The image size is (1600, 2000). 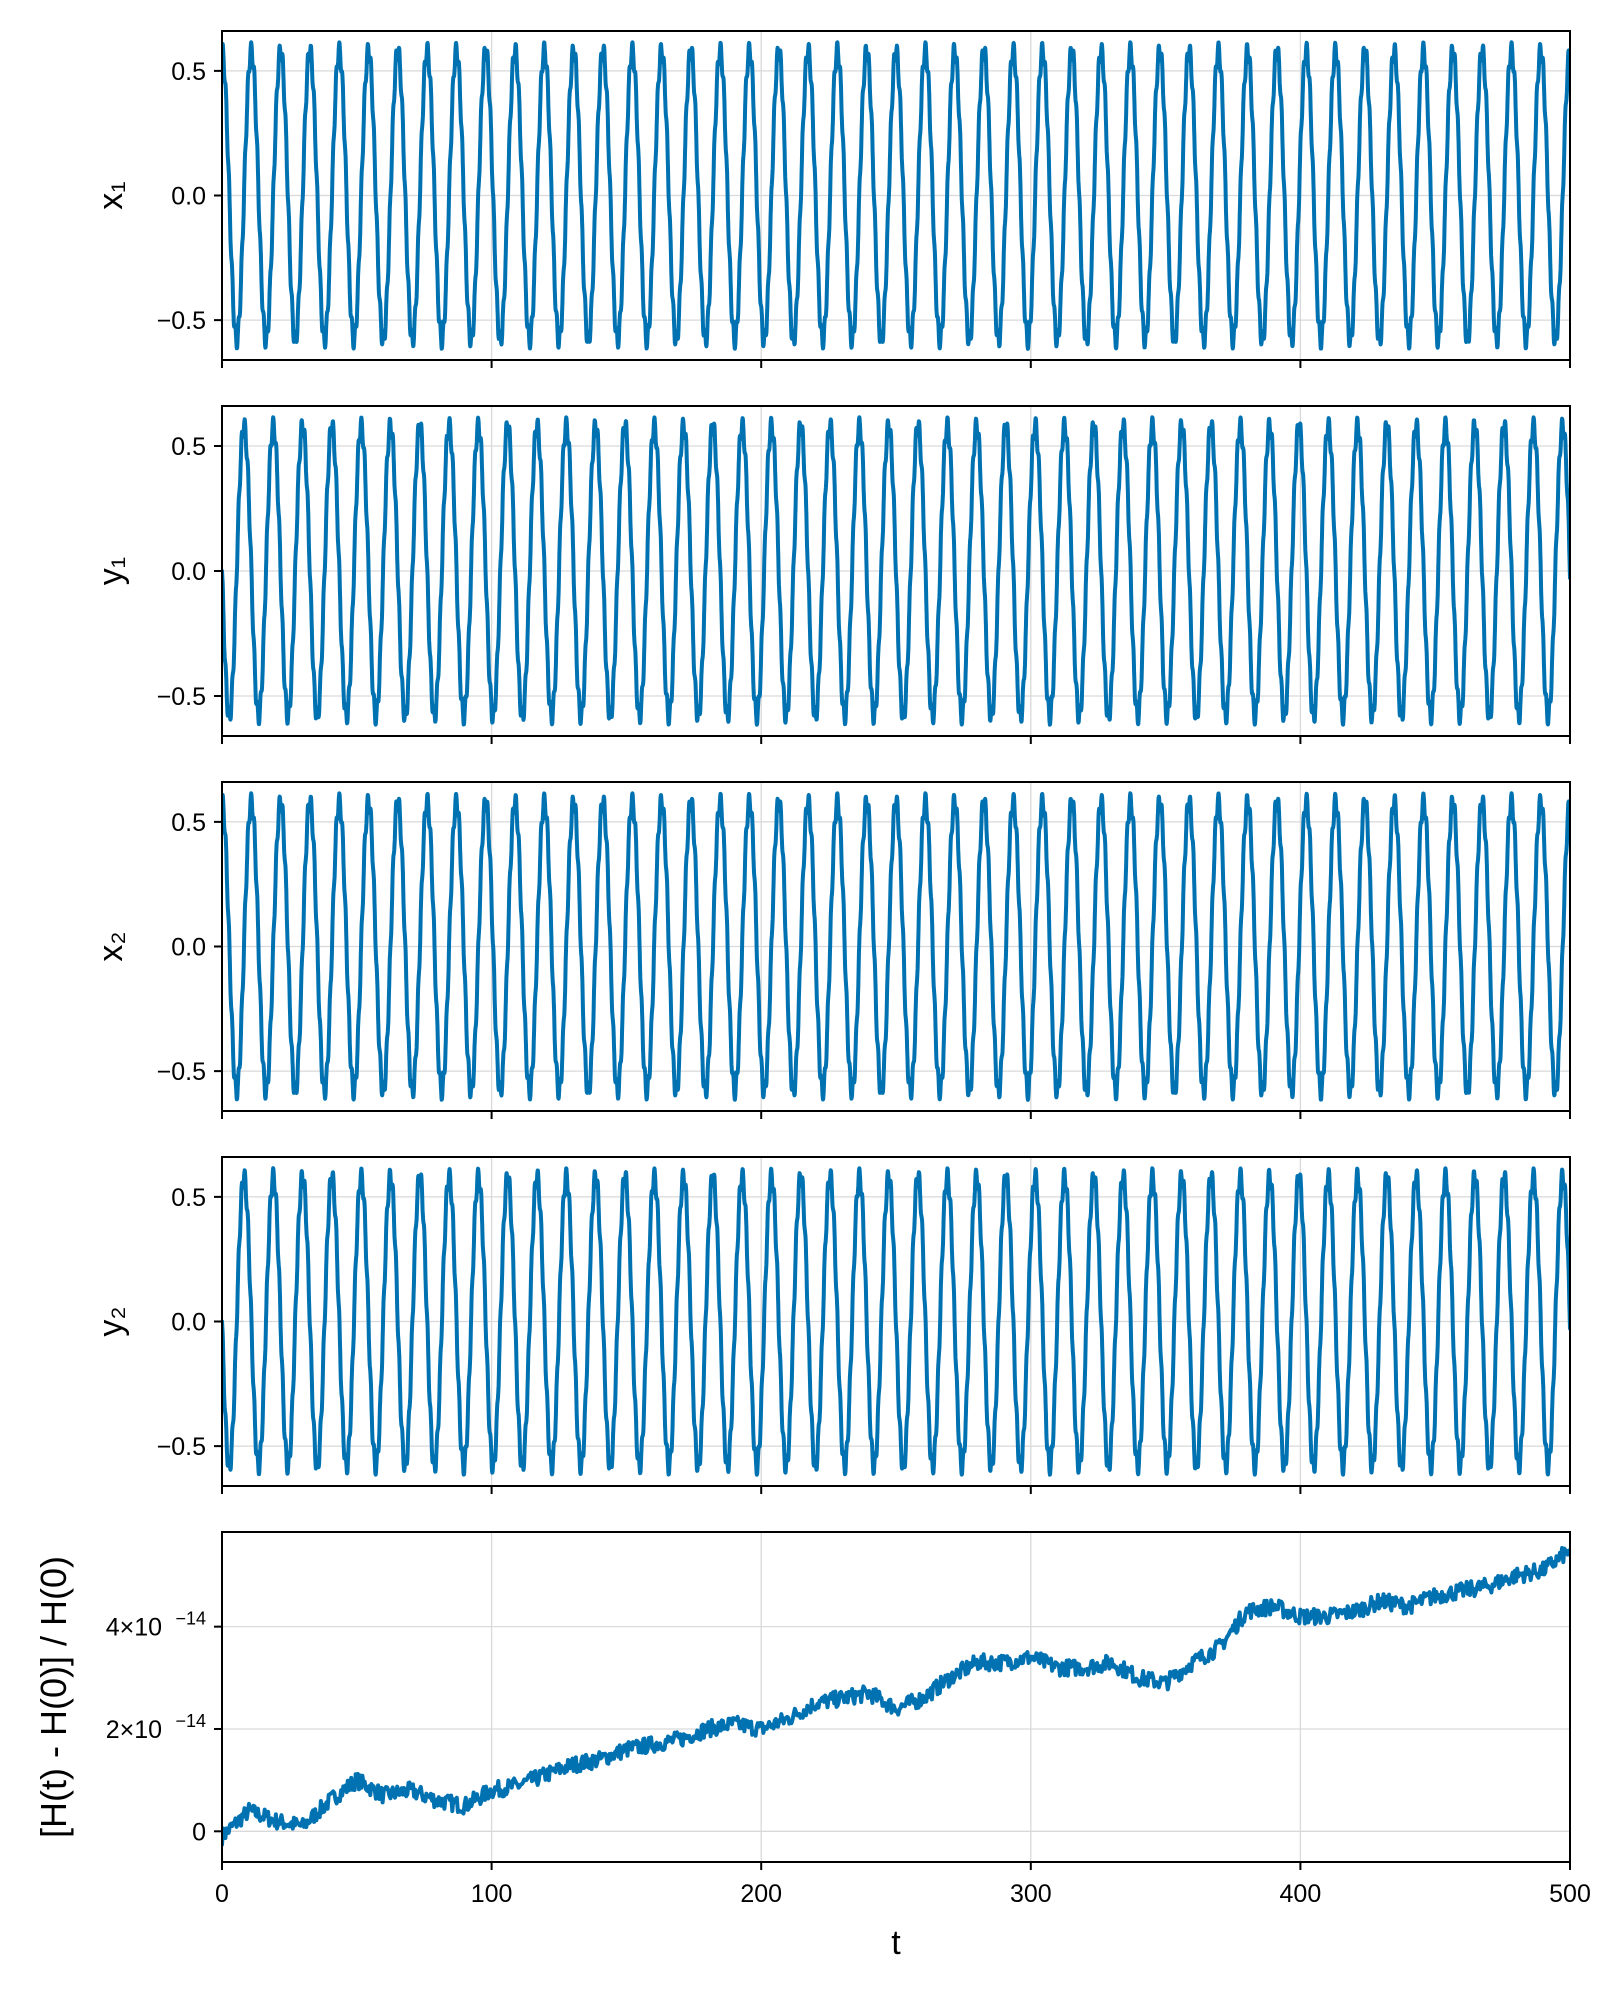 I want to click on axes-frame, so click(x=896, y=1697).